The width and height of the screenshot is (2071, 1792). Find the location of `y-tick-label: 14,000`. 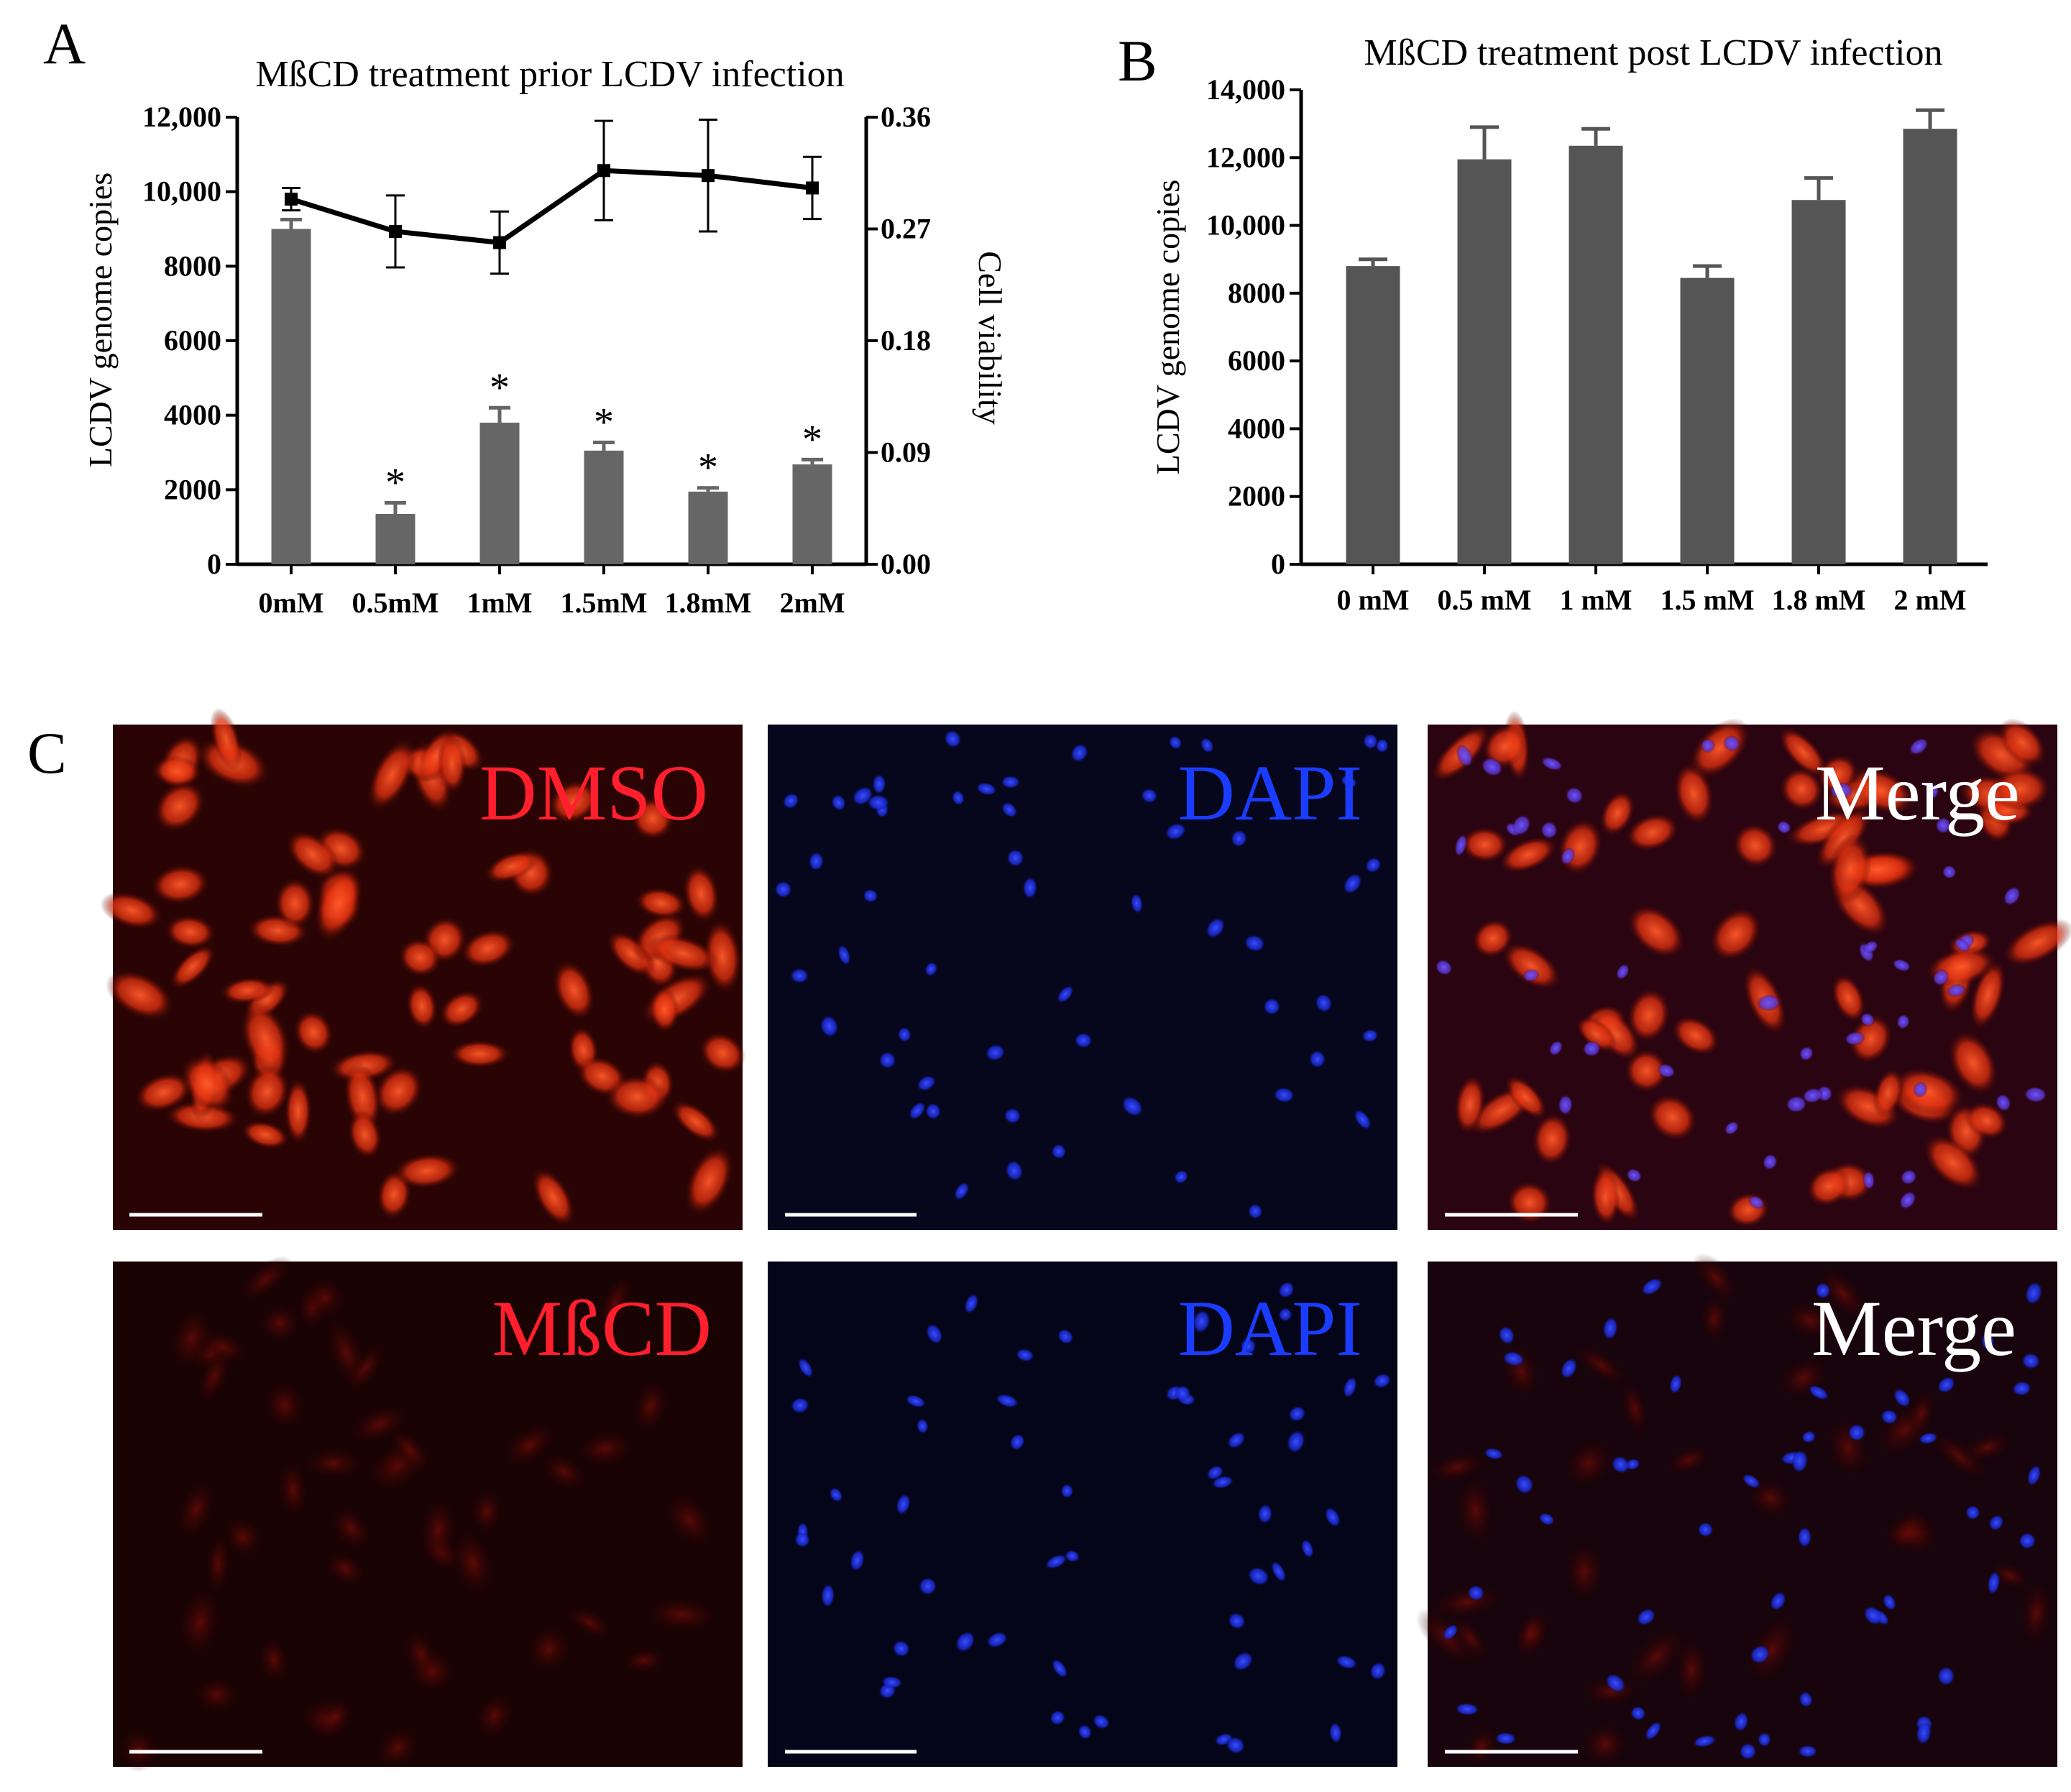

y-tick-label: 14,000 is located at coordinates (1245, 90).